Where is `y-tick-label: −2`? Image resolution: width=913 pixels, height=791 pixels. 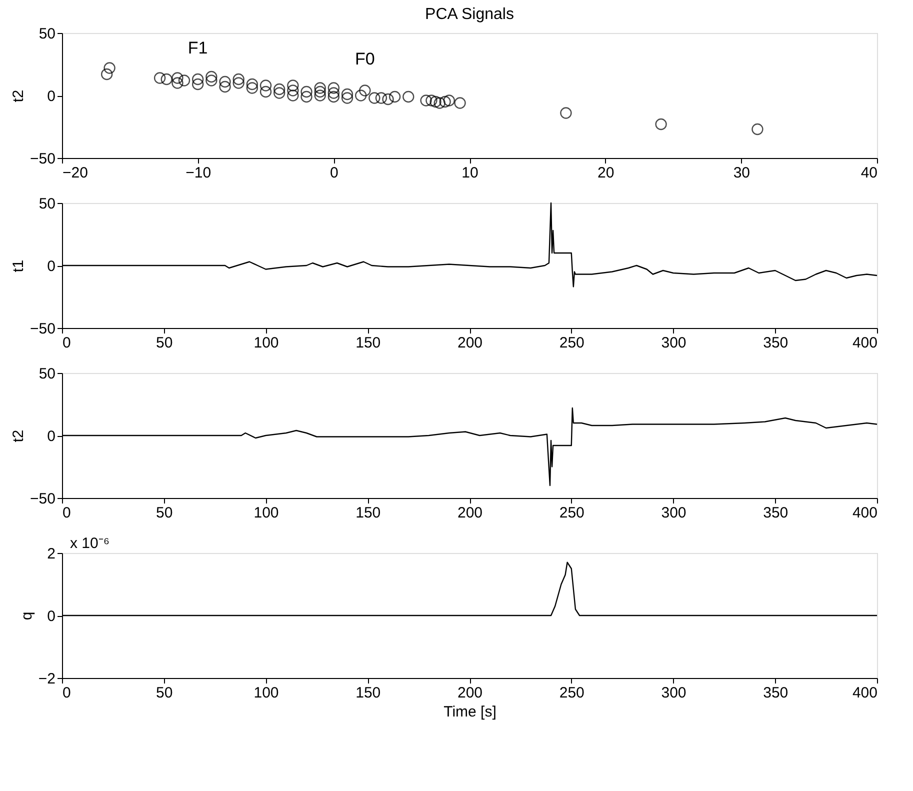 y-tick-label: −2 is located at coordinates (47, 679).